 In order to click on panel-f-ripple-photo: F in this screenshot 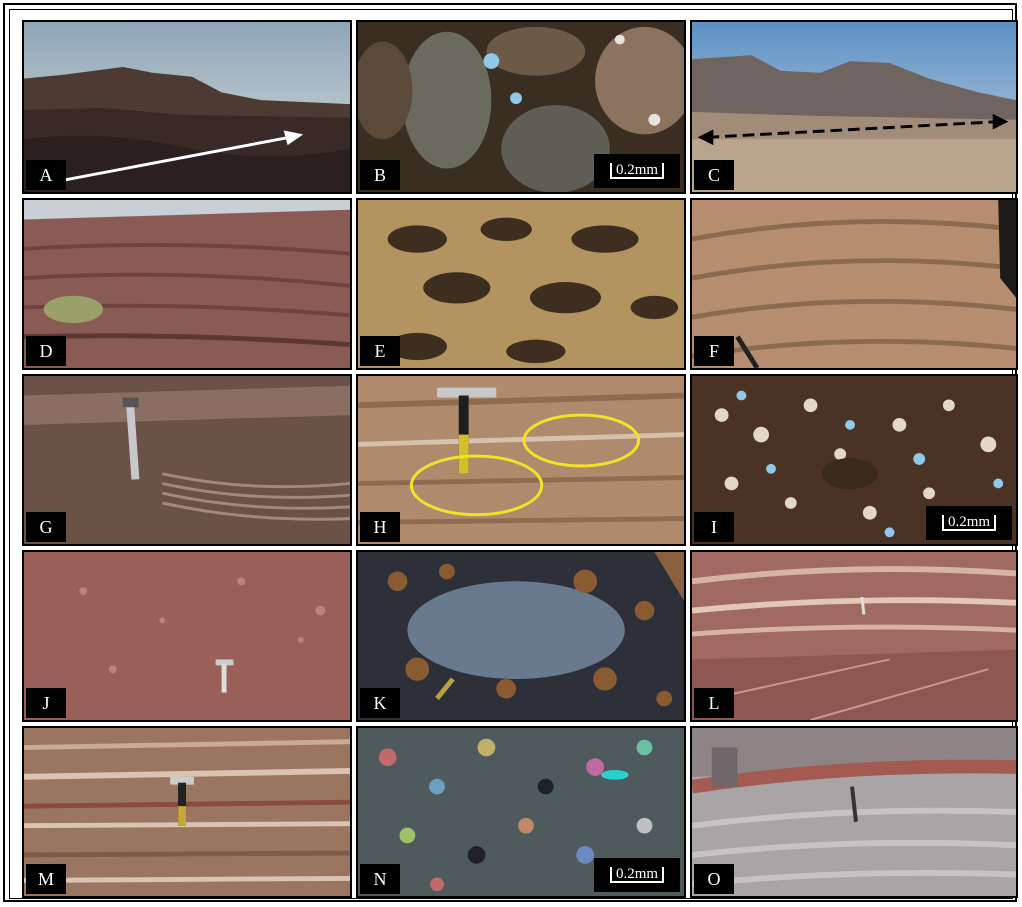, I will do `click(854, 284)`.